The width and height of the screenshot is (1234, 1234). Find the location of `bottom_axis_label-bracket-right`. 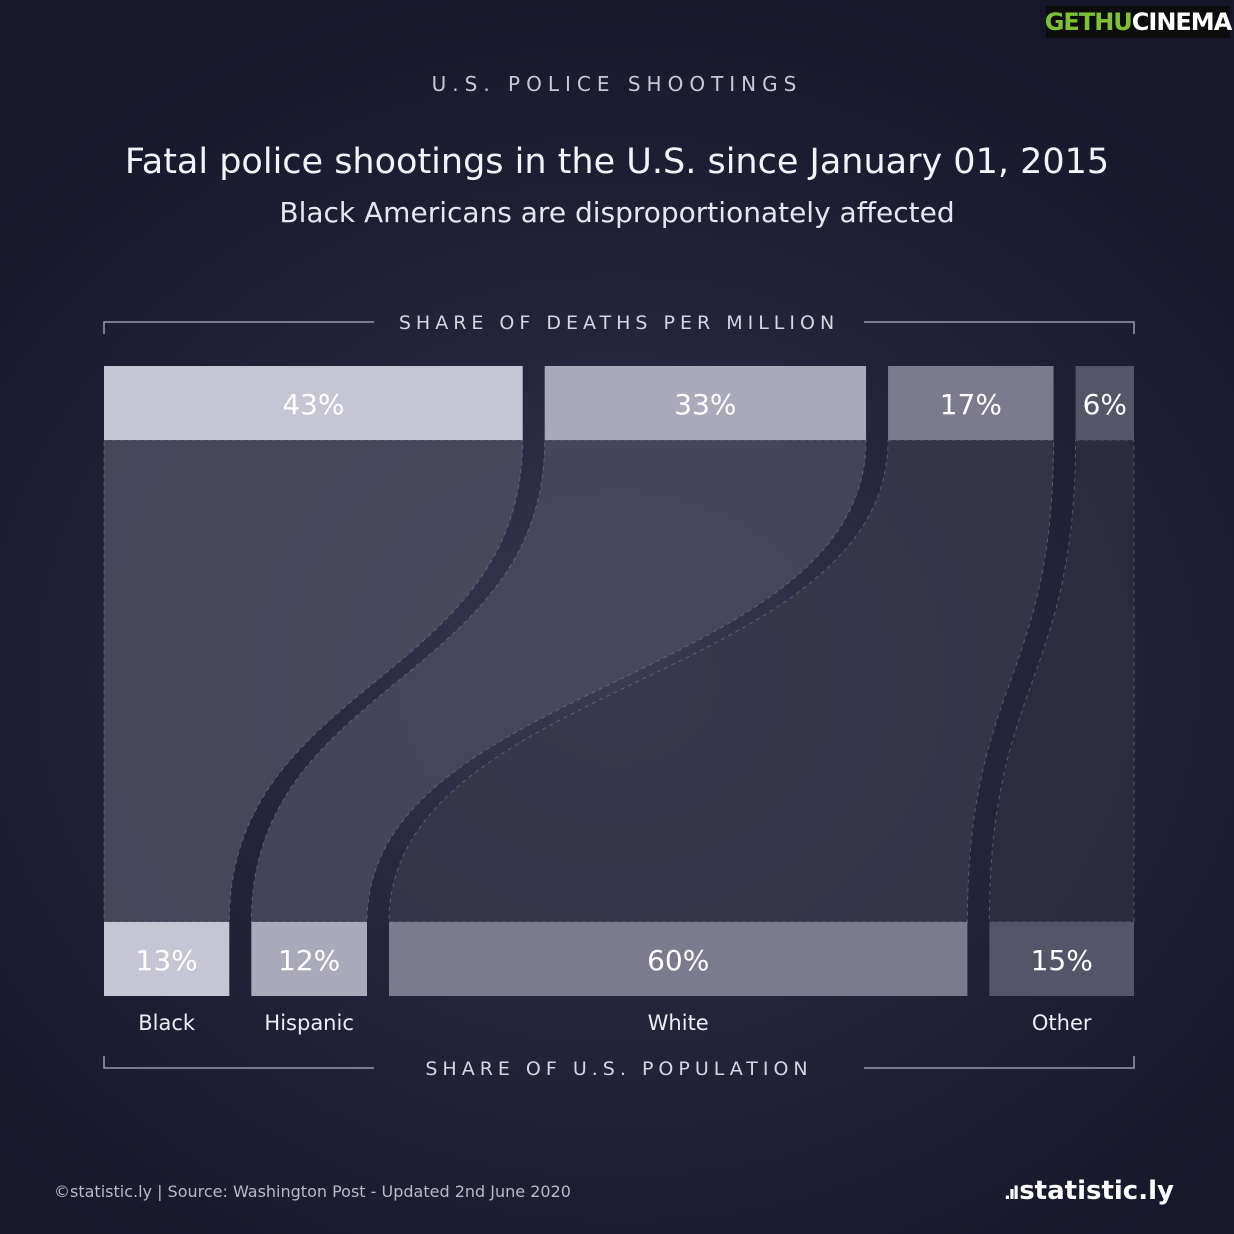

bottom_axis_label-bracket-right is located at coordinates (999, 1062).